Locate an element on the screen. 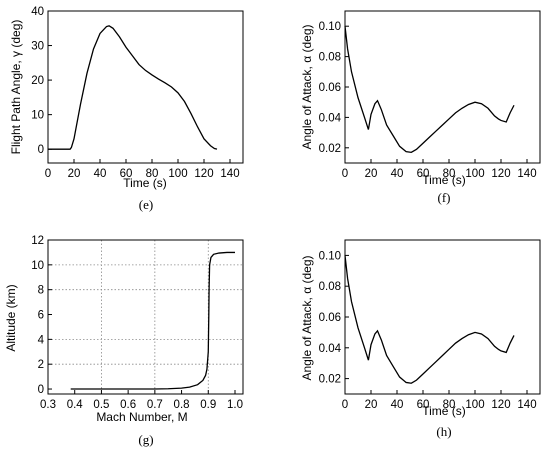  panel-g-ticks: 0.3 0.4 0.5 0.6 0.7 0.8 0.9 1.0 0 2 4 6 8 10 12 is located at coordinates (137, 323).